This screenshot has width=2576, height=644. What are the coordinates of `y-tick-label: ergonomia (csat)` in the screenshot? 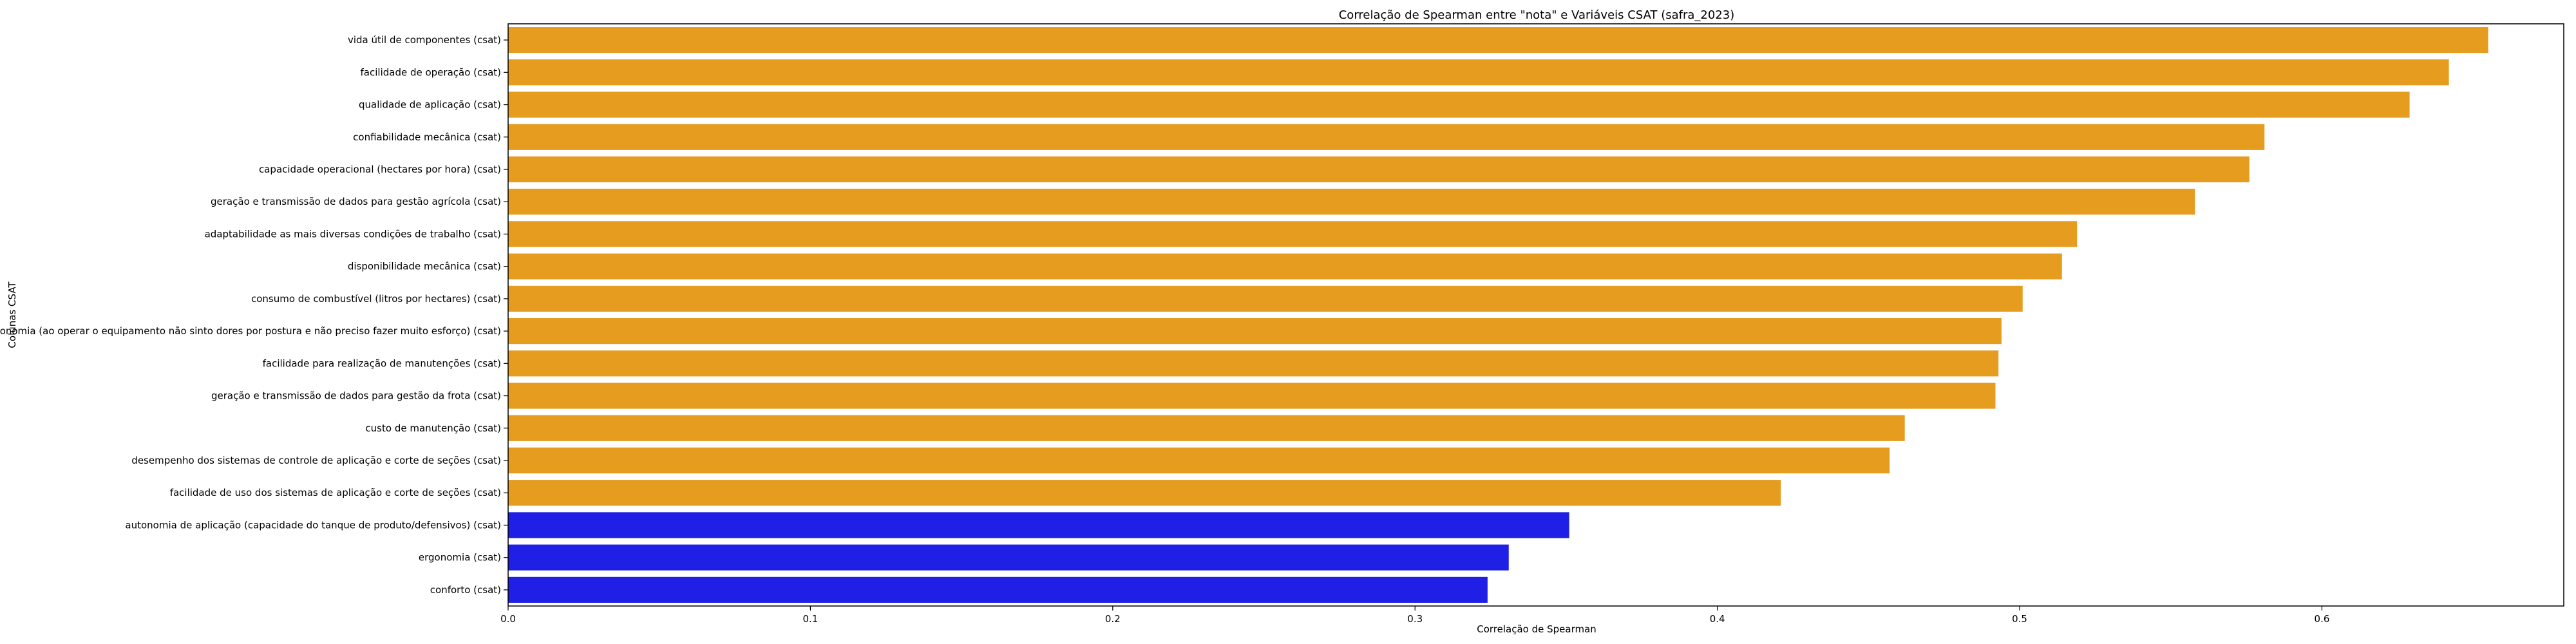 It's located at (460, 558).